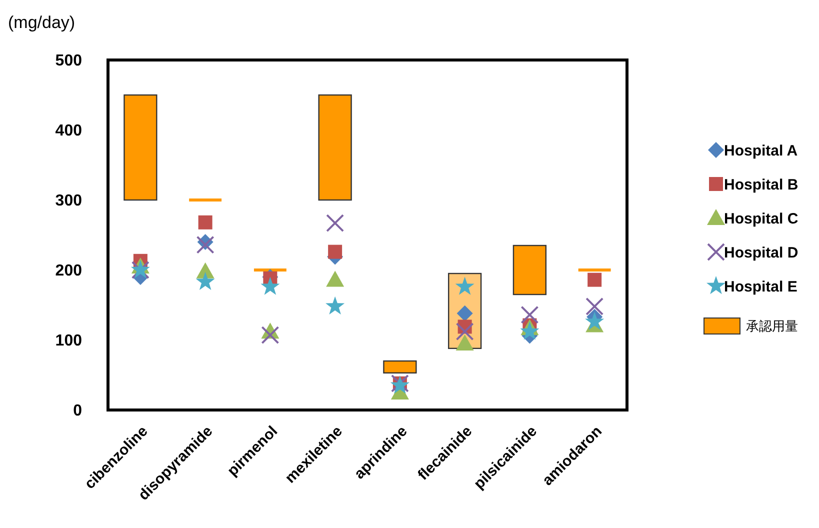 The image size is (819, 528). Describe the element at coordinates (68, 131) in the screenshot. I see `y-tick-label: 400` at that location.